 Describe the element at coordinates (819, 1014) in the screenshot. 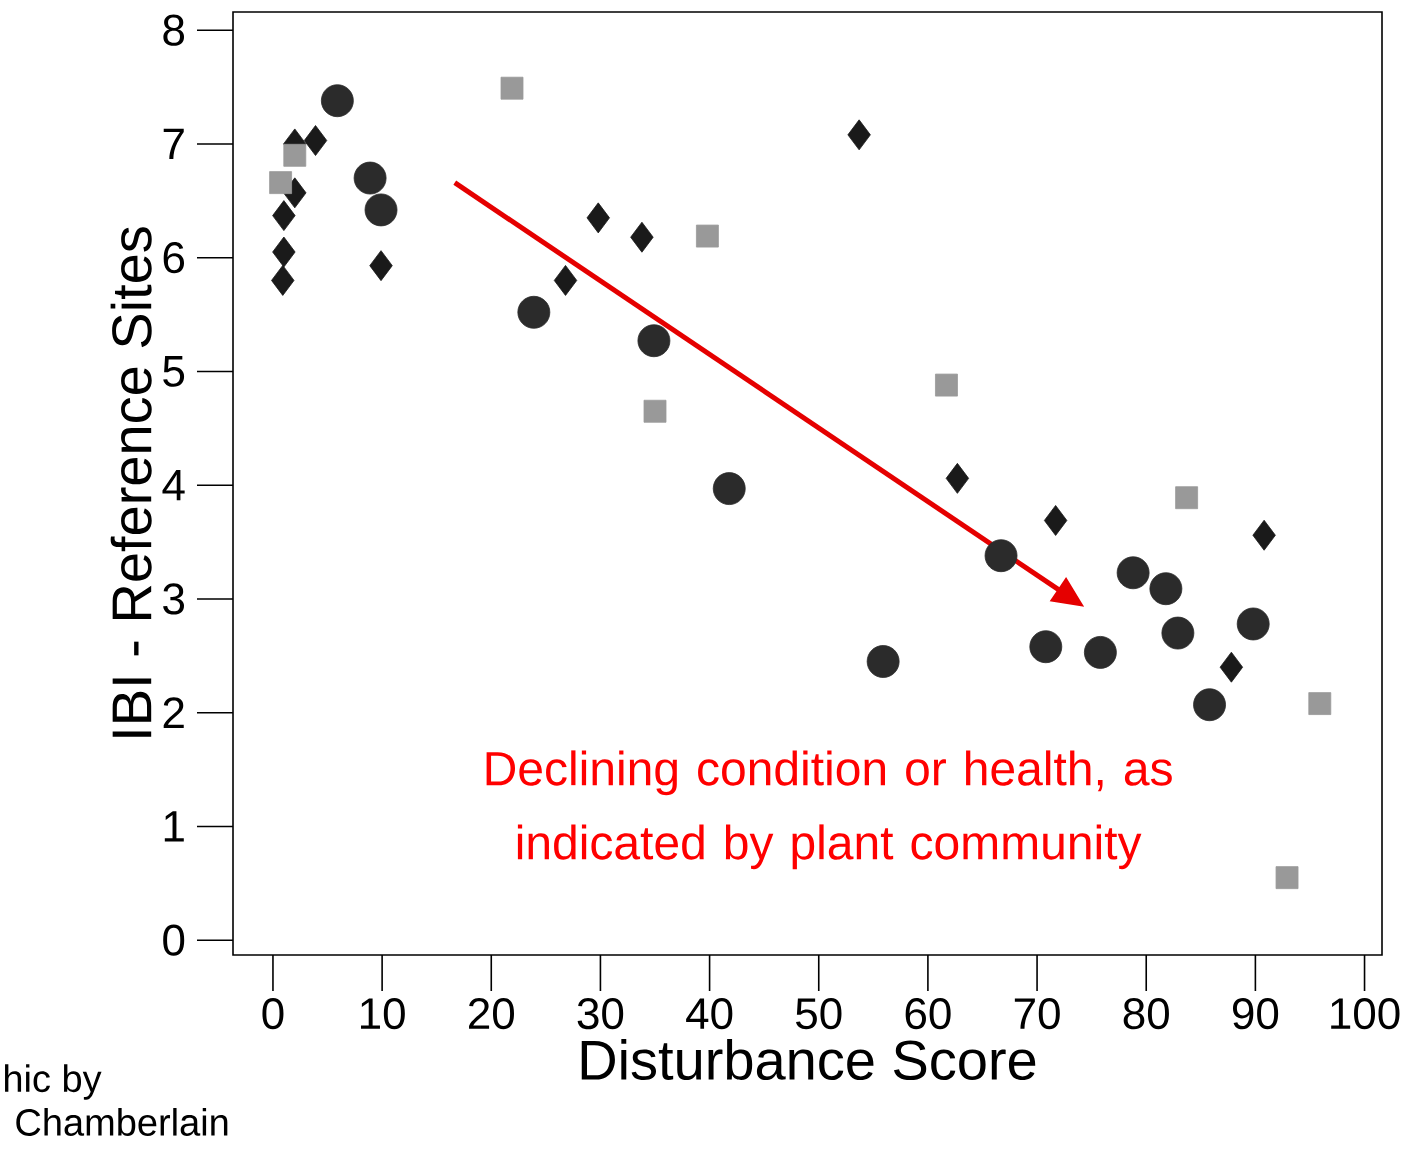

I see `x-tick-label: 50` at that location.